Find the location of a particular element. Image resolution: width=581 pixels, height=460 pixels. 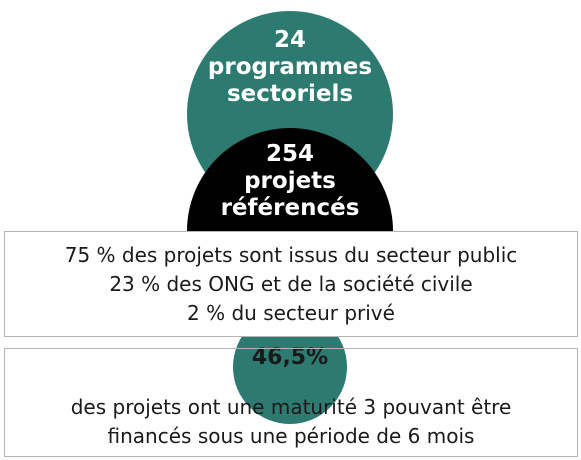

sector-ong-text: 23 % des ONG et de la société civile is located at coordinates (291, 284).